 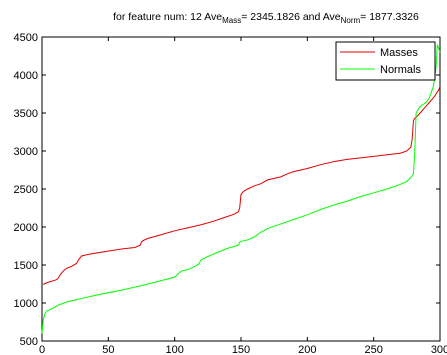 I want to click on chart-title-suffix: = 1877.3326, so click(x=389, y=17).